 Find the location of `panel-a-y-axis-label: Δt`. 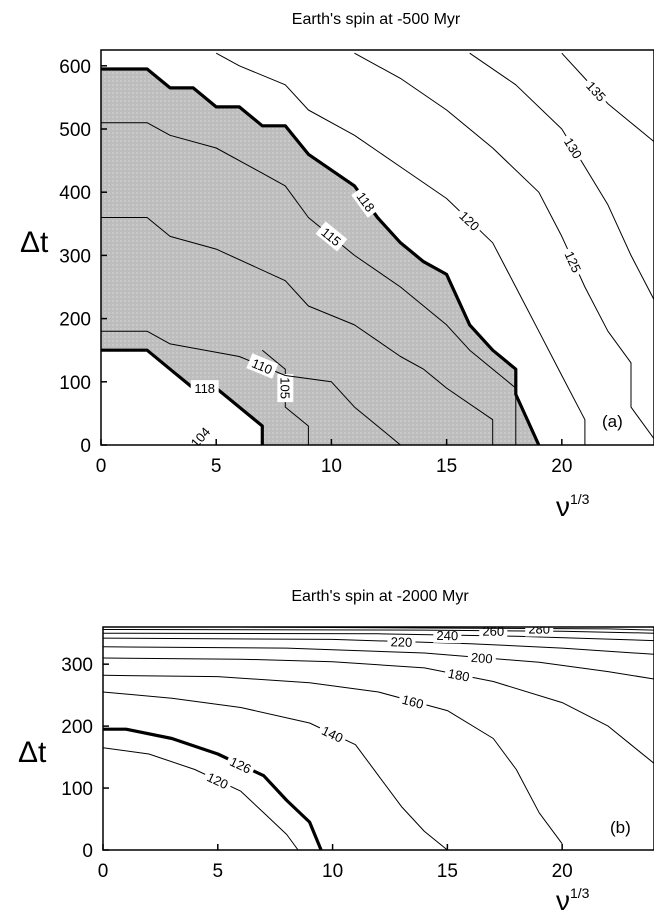

panel-a-y-axis-label: Δt is located at coordinates (34, 242).